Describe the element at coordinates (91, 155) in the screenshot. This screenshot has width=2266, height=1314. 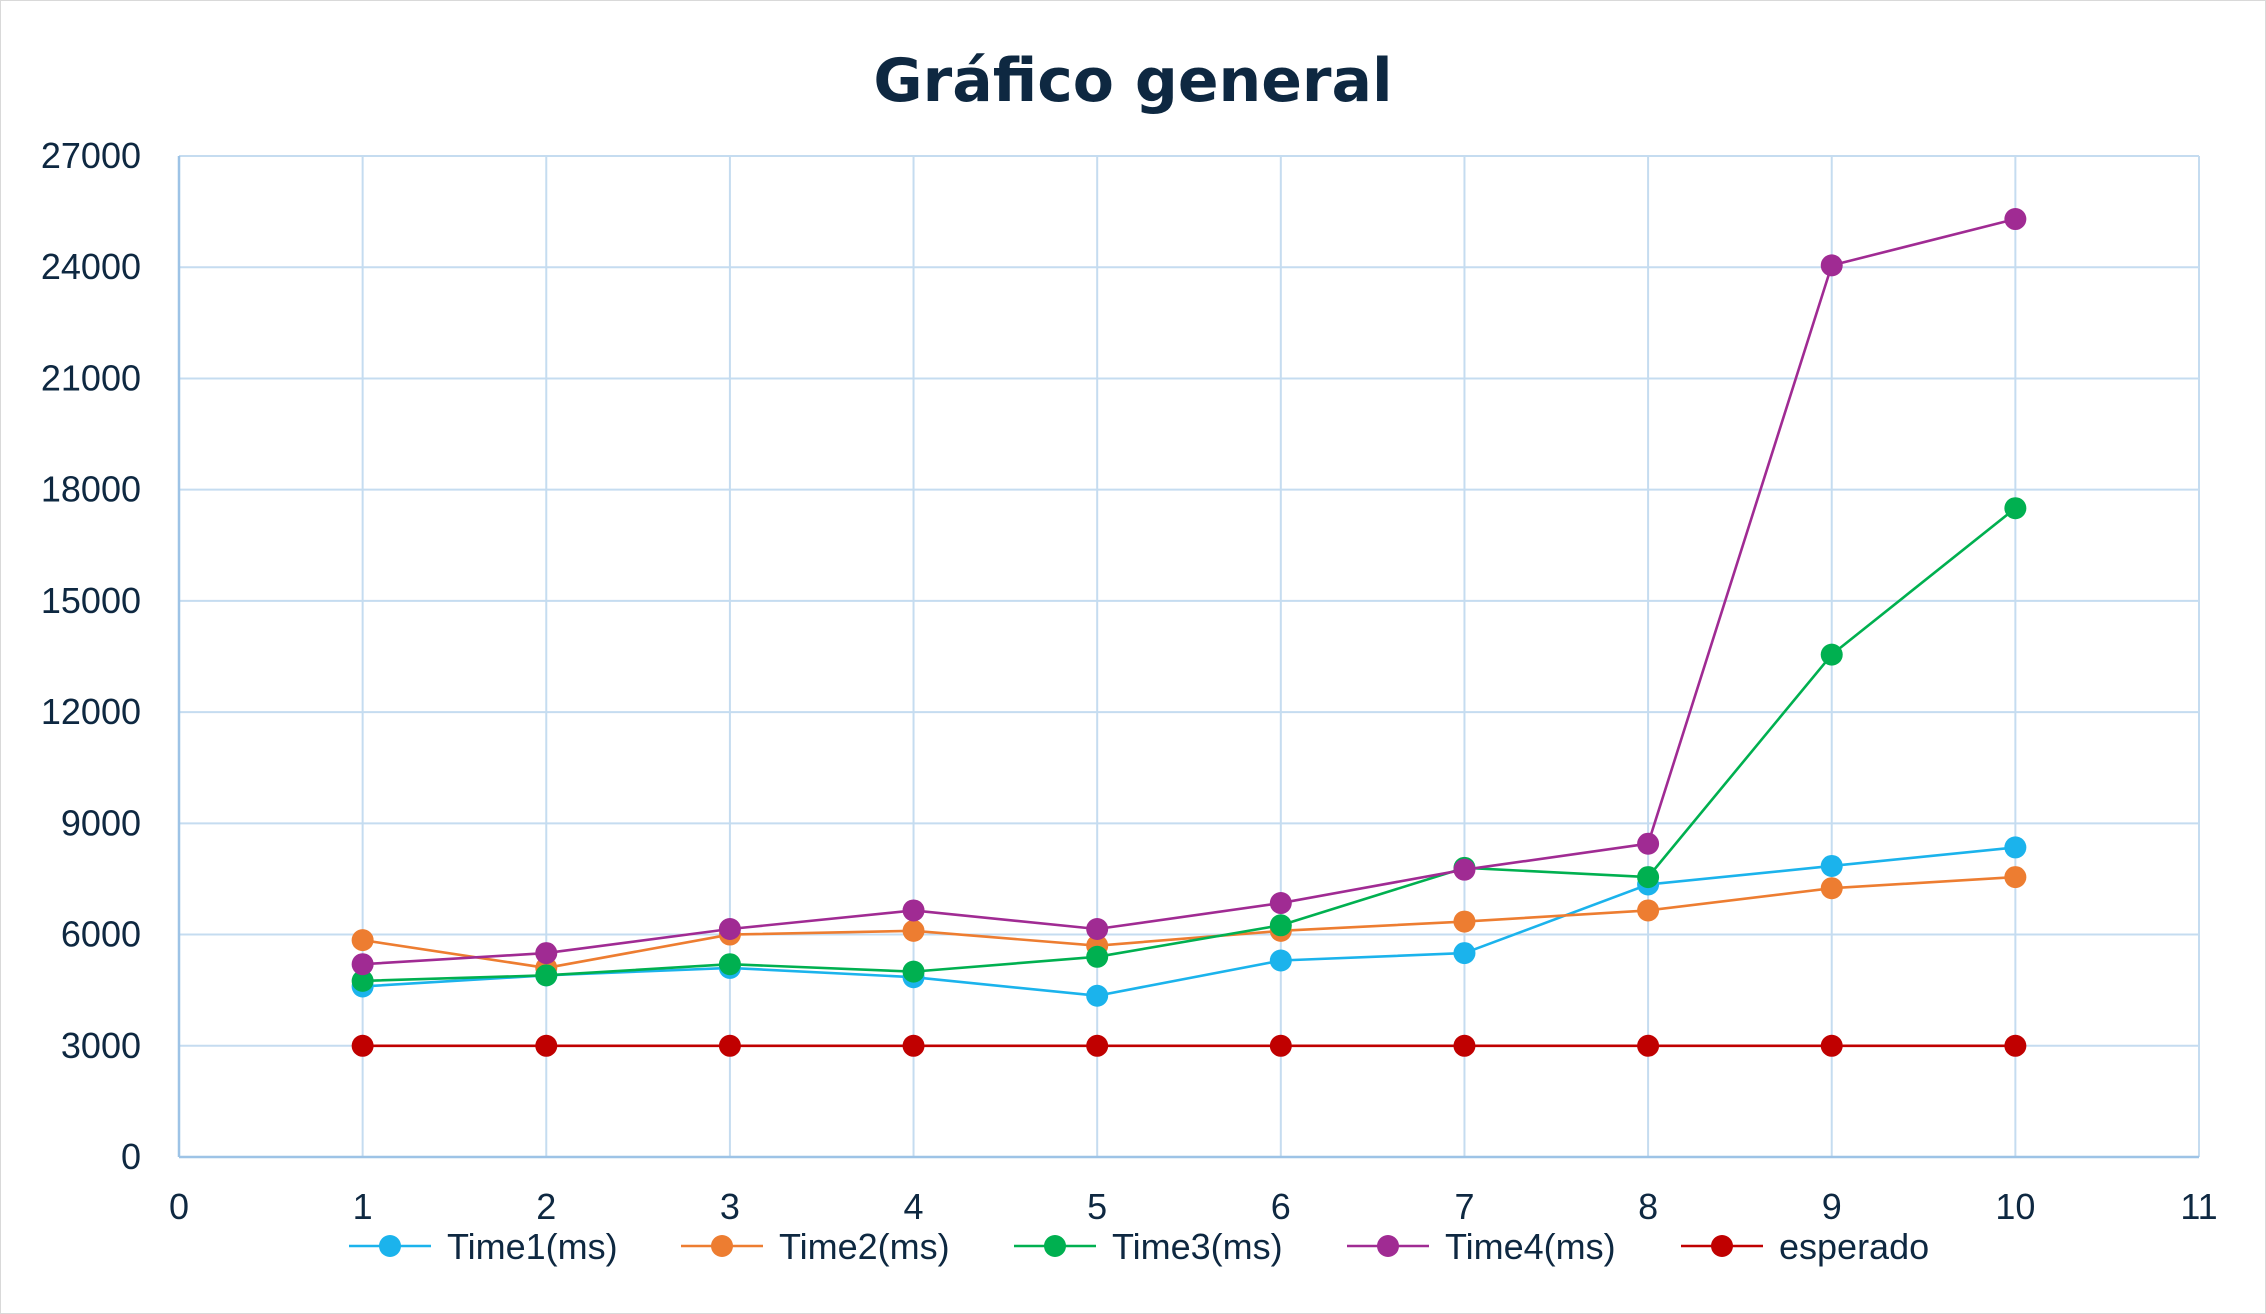
I see `y-tick-label: 27000` at that location.